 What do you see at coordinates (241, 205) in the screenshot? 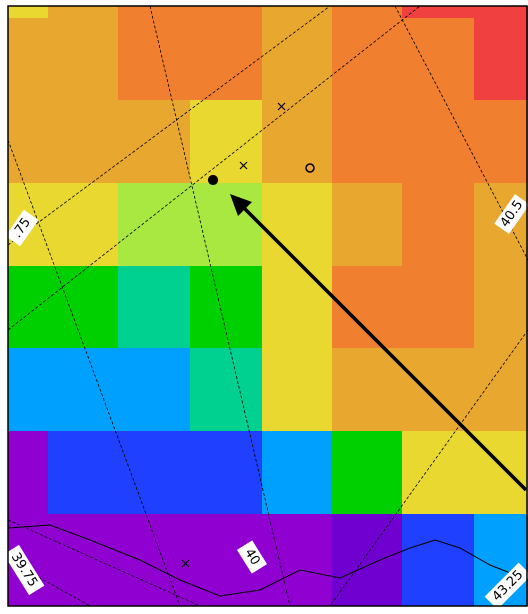
I see `arrow-head` at bounding box center [241, 205].